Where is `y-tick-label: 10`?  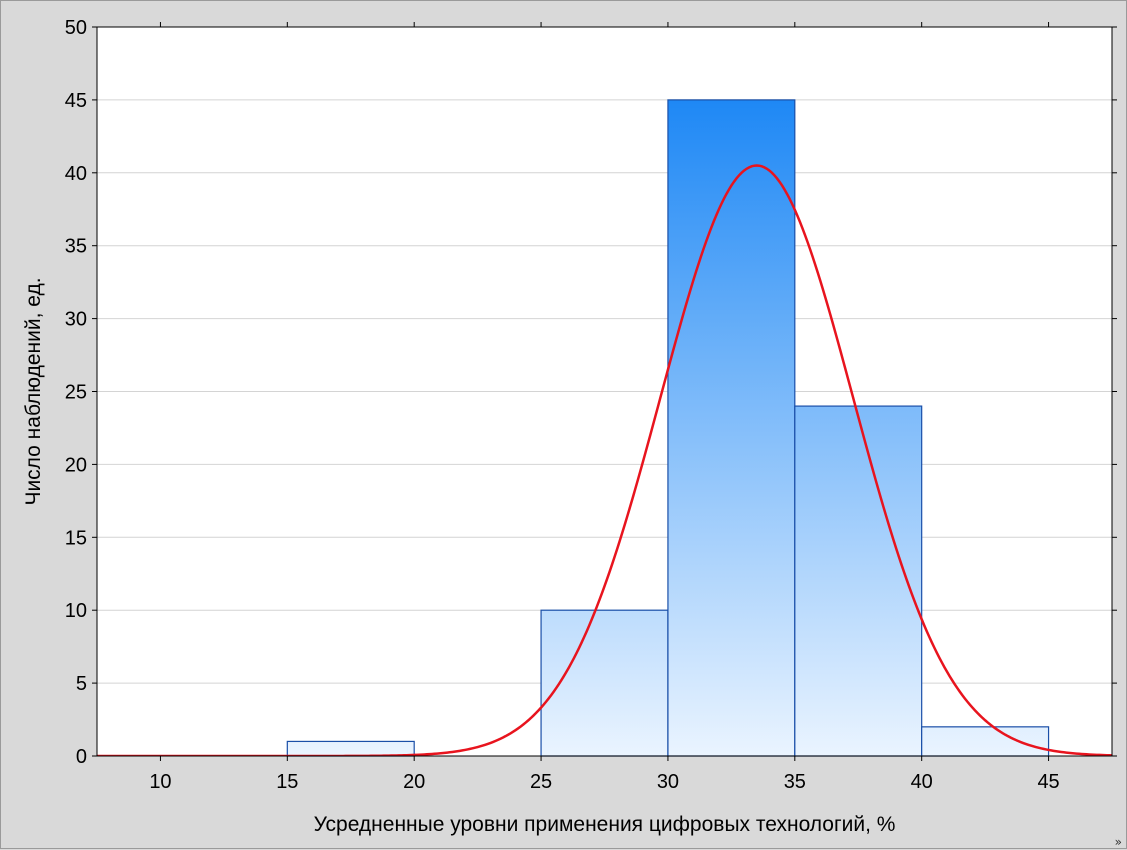 y-tick-label: 10 is located at coordinates (76, 611).